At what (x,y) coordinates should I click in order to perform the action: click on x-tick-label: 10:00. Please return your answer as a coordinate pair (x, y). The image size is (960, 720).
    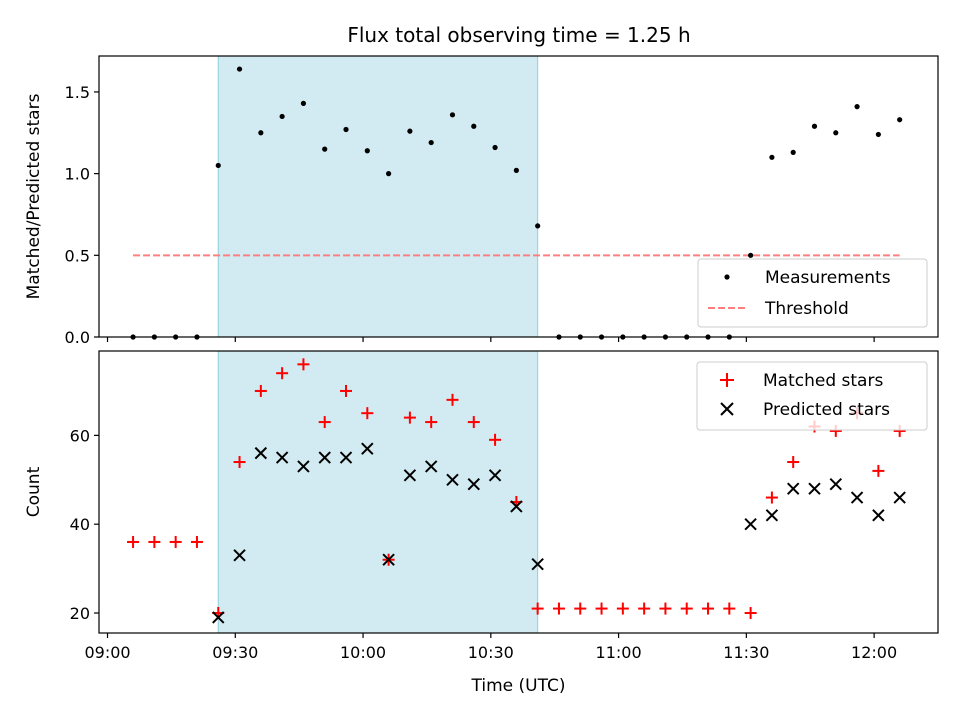
    Looking at the image, I should click on (363, 652).